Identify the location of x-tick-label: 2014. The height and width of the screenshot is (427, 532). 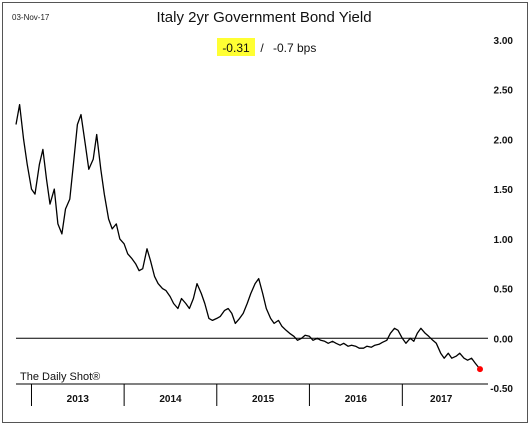
(170, 399).